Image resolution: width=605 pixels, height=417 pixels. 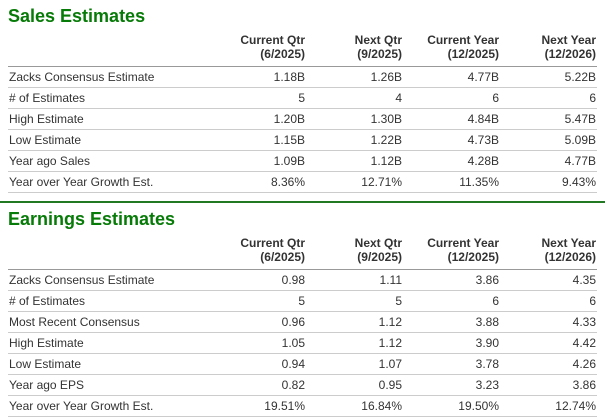 I want to click on sales-estimates-title: Sales Estimates, so click(x=77, y=16).